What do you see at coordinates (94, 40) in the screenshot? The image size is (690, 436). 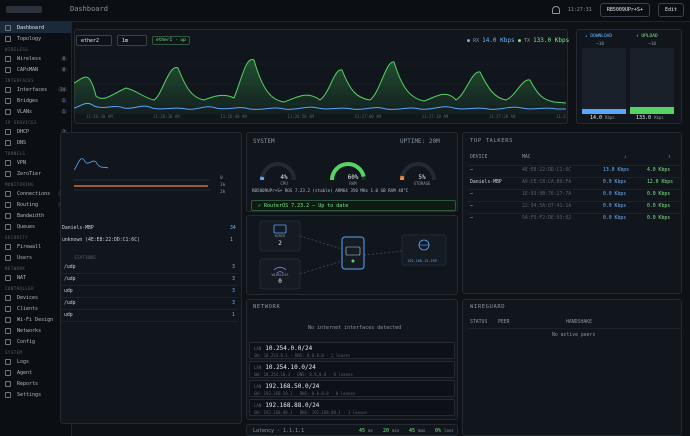 I see `interface-select: ether2` at bounding box center [94, 40].